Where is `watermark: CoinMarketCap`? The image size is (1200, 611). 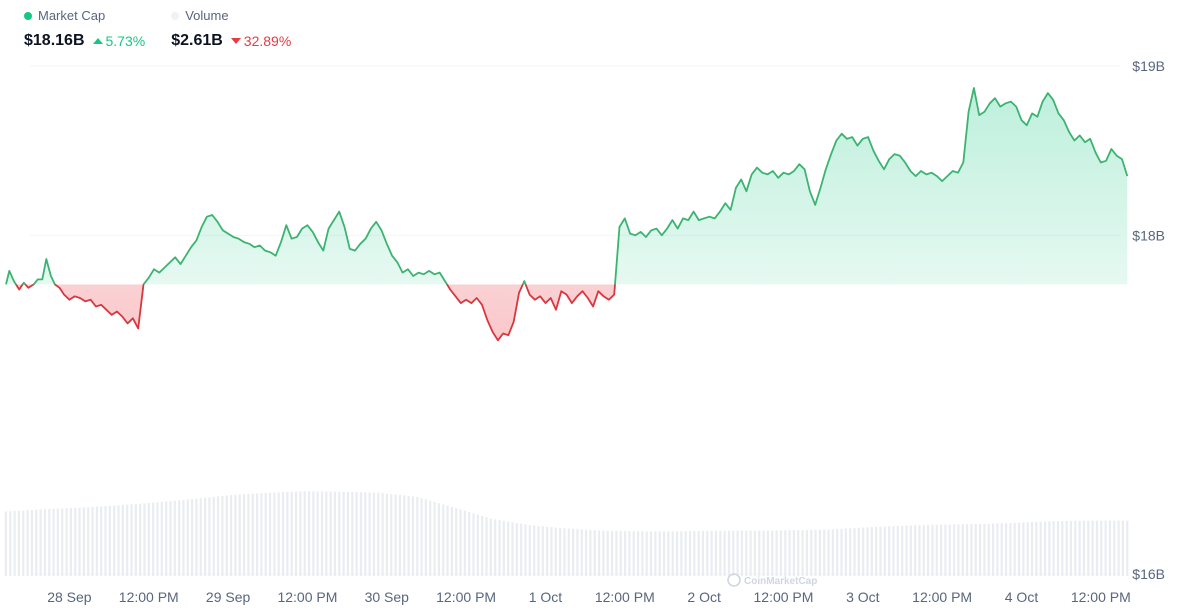
watermark: CoinMarketCap is located at coordinates (772, 580).